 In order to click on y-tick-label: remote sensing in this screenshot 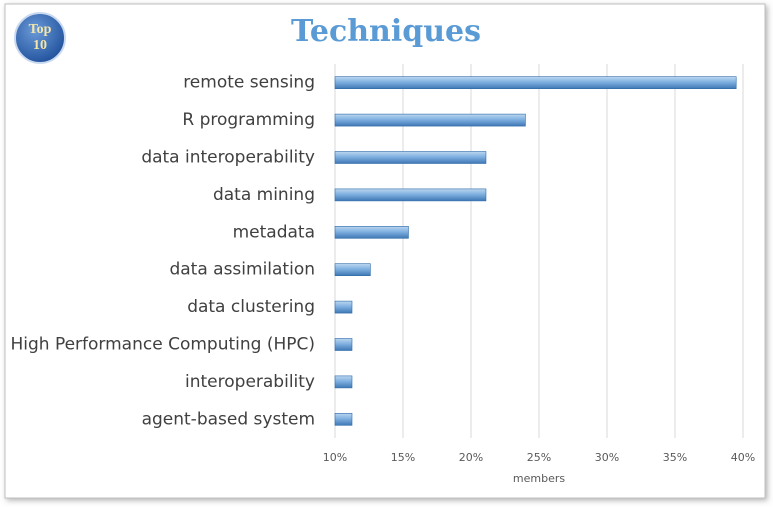, I will do `click(249, 83)`.